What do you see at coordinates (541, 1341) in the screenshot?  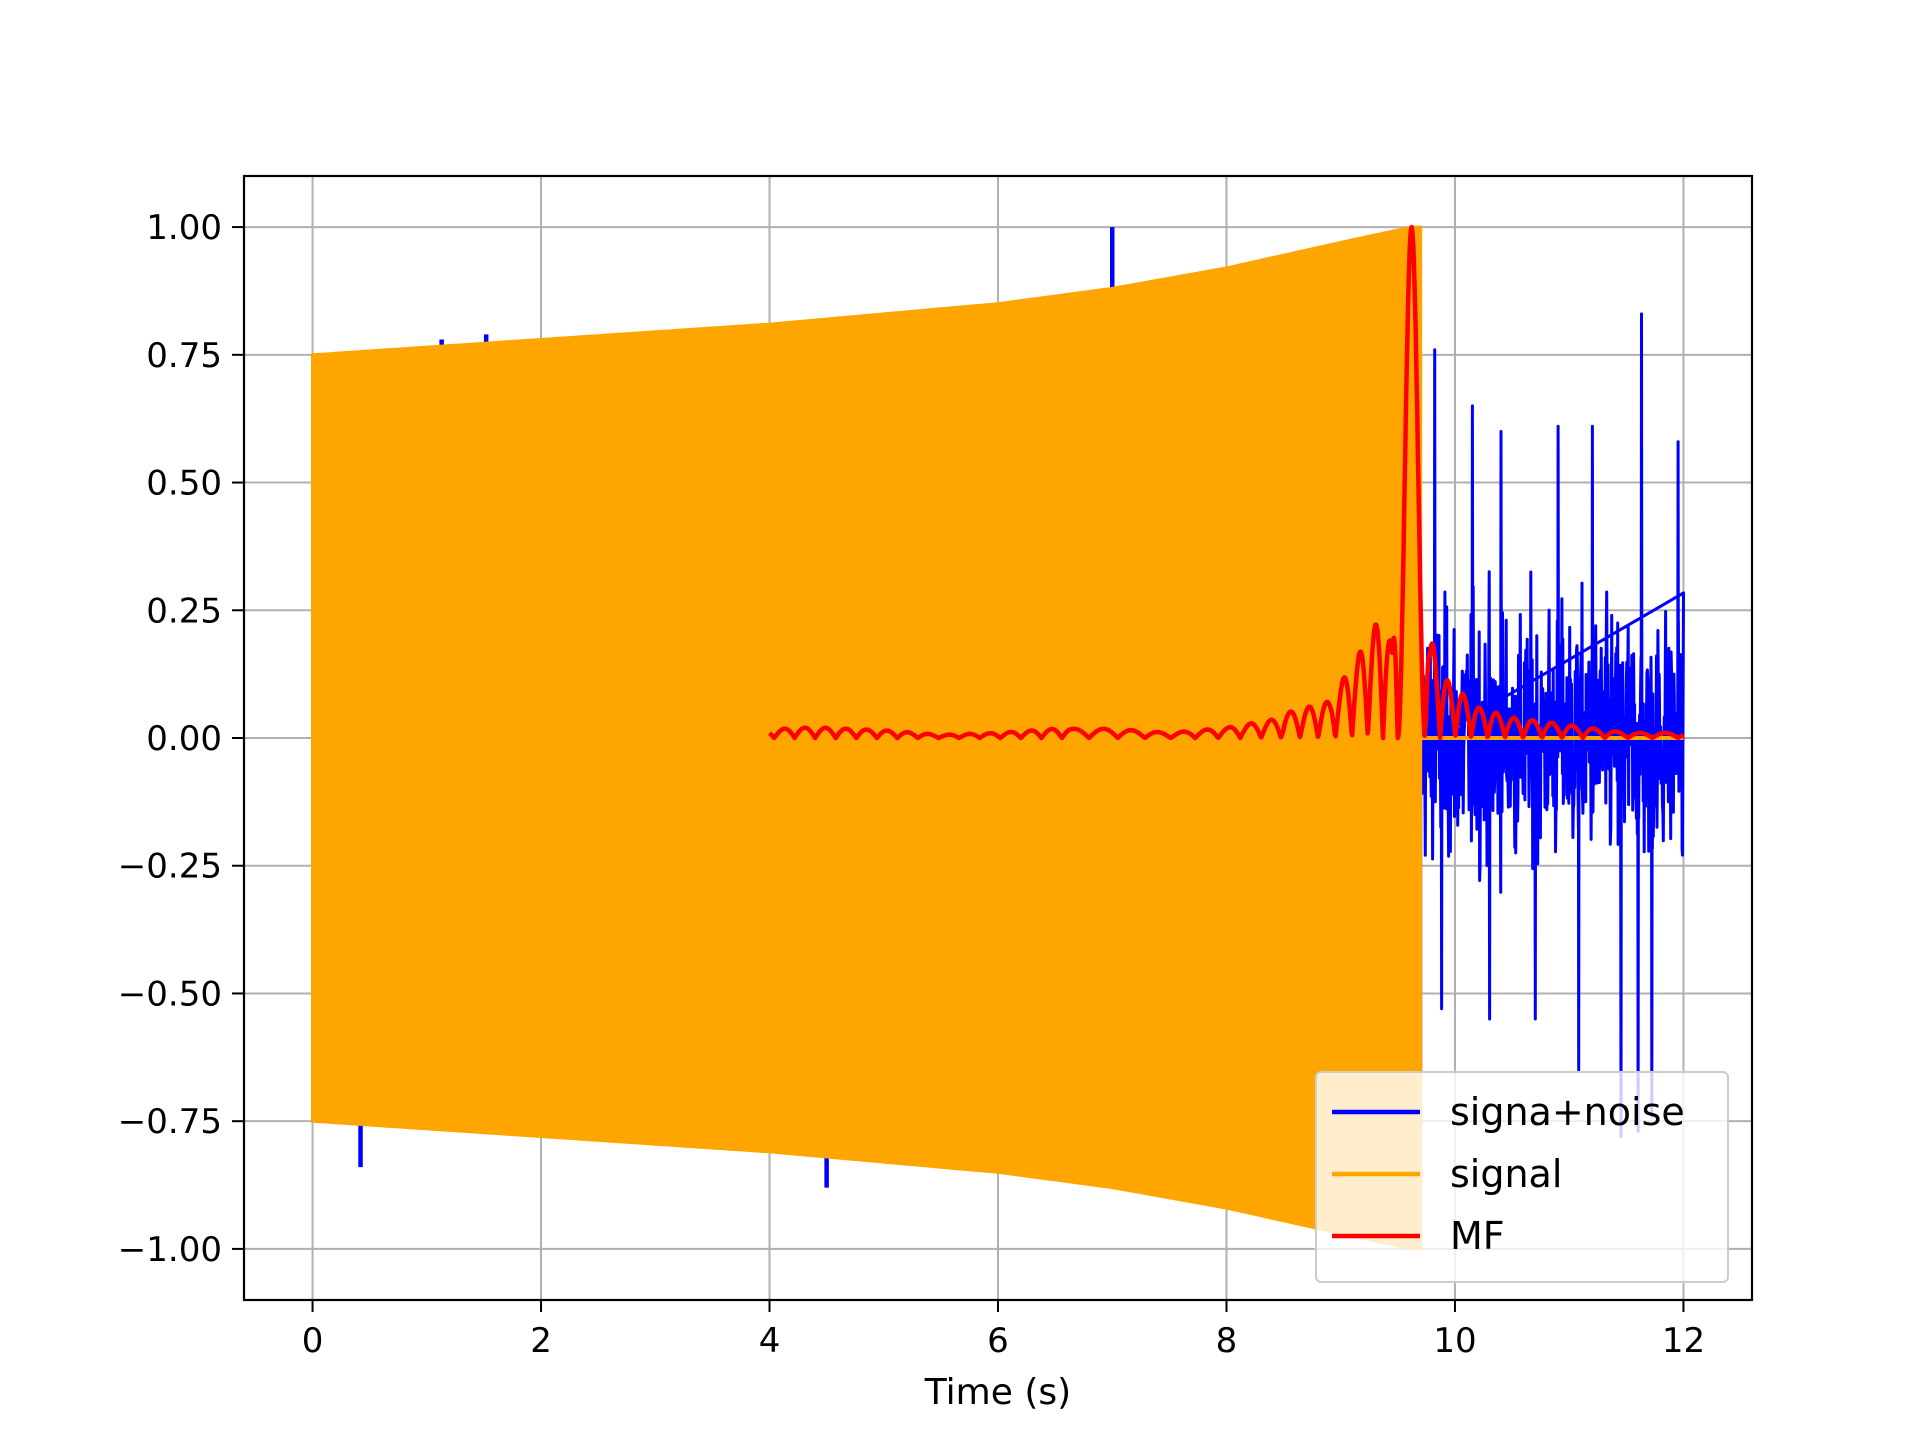 I see `x-tick-label: 2` at bounding box center [541, 1341].